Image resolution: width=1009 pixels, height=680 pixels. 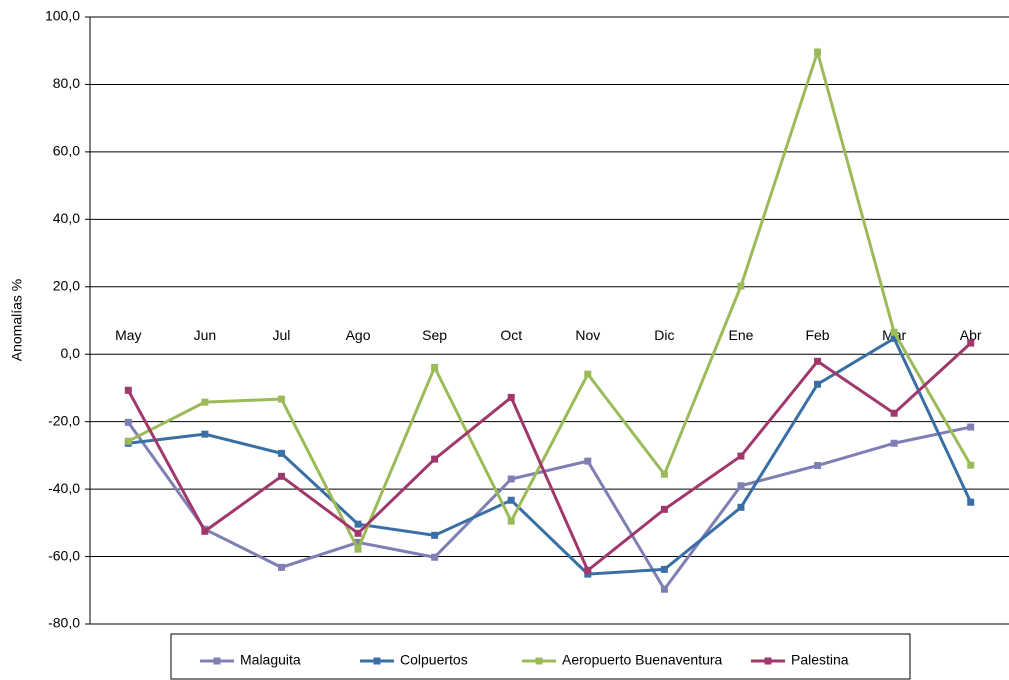 I want to click on x-tick-label: Jul, so click(x=282, y=335).